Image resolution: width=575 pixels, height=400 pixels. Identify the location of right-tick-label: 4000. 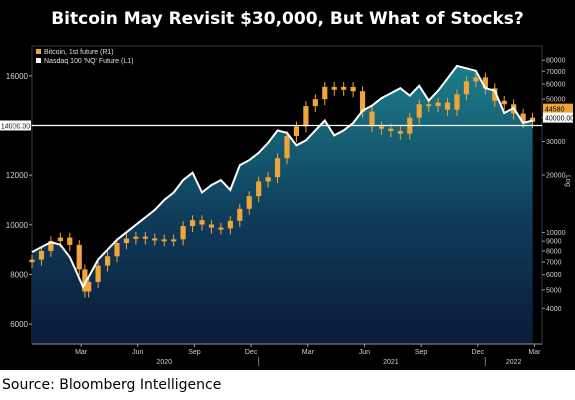
(554, 309).